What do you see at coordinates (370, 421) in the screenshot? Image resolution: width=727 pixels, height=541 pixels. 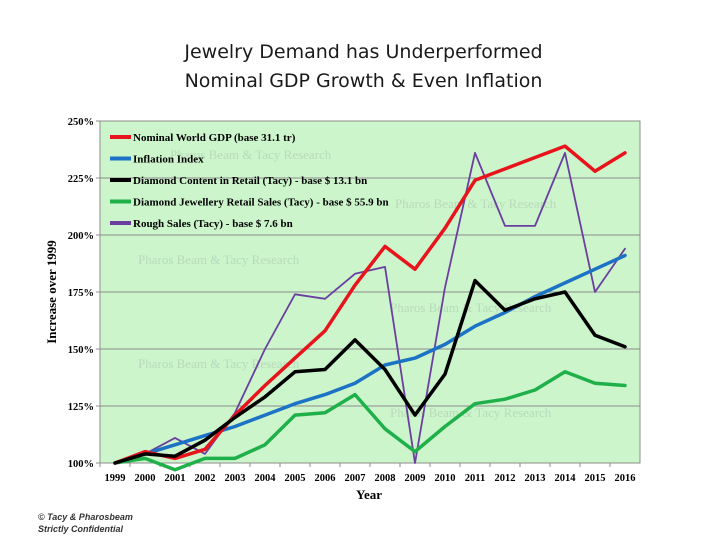 I see `series-line` at bounding box center [370, 421].